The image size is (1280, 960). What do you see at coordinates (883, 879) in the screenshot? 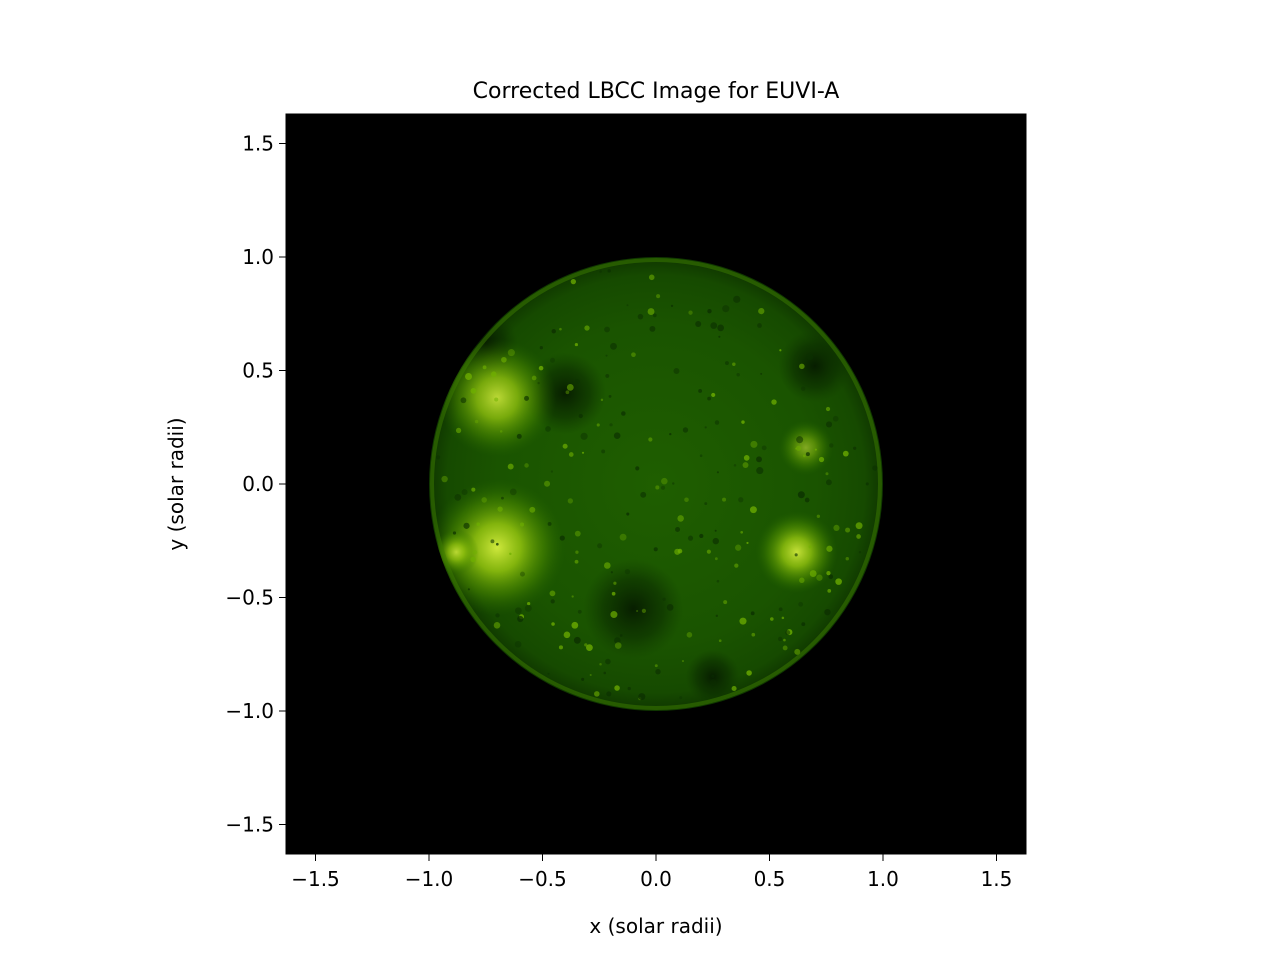
I see `x-tick-label: 1.0` at bounding box center [883, 879].